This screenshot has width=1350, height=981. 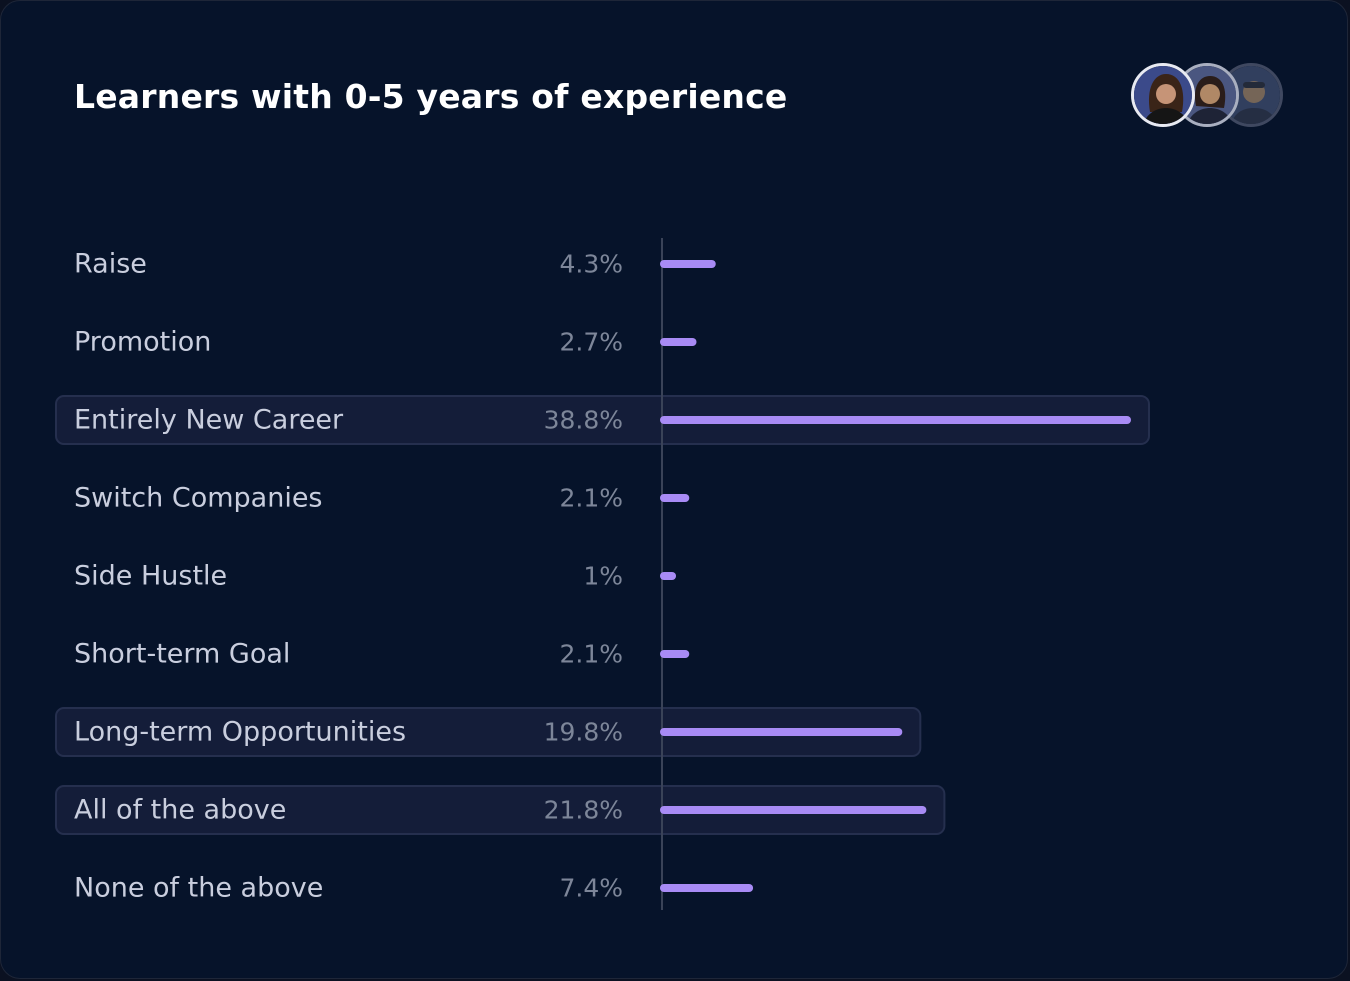 I want to click on person-avatar-icon, so click(x=1163, y=95).